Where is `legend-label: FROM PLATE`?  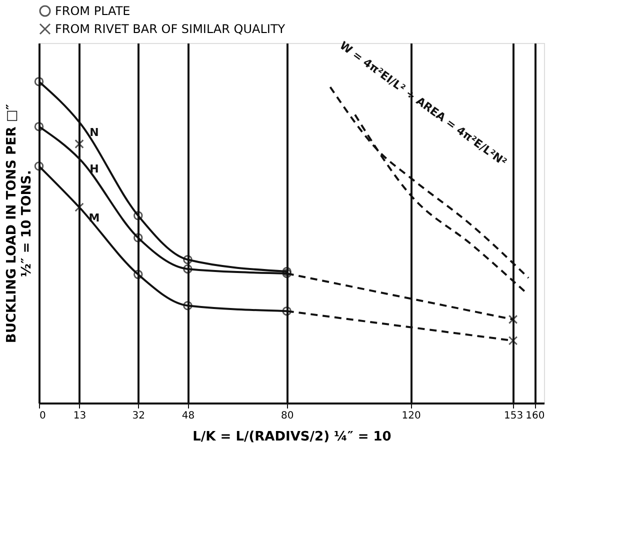
legend-label: FROM PLATE is located at coordinates (92, 11).